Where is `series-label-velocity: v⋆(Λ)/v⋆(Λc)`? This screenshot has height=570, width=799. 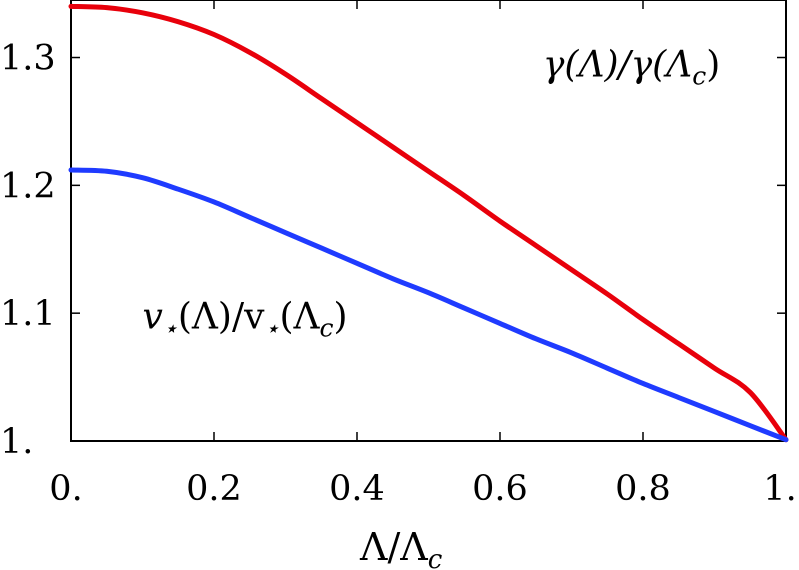 series-label-velocity: v⋆(Λ)/v⋆(Λc) is located at coordinates (245, 320).